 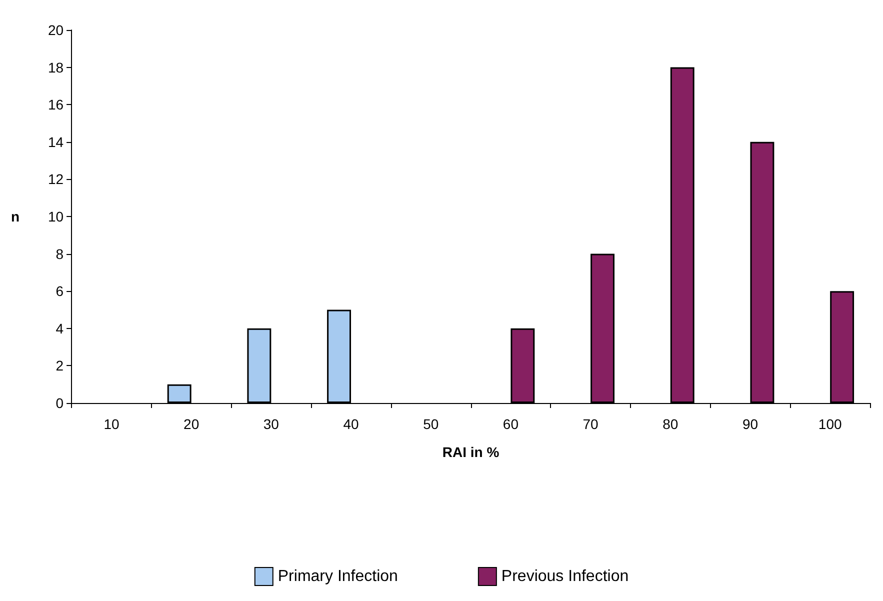 What do you see at coordinates (60, 366) in the screenshot?
I see `y-tick-label: 2` at bounding box center [60, 366].